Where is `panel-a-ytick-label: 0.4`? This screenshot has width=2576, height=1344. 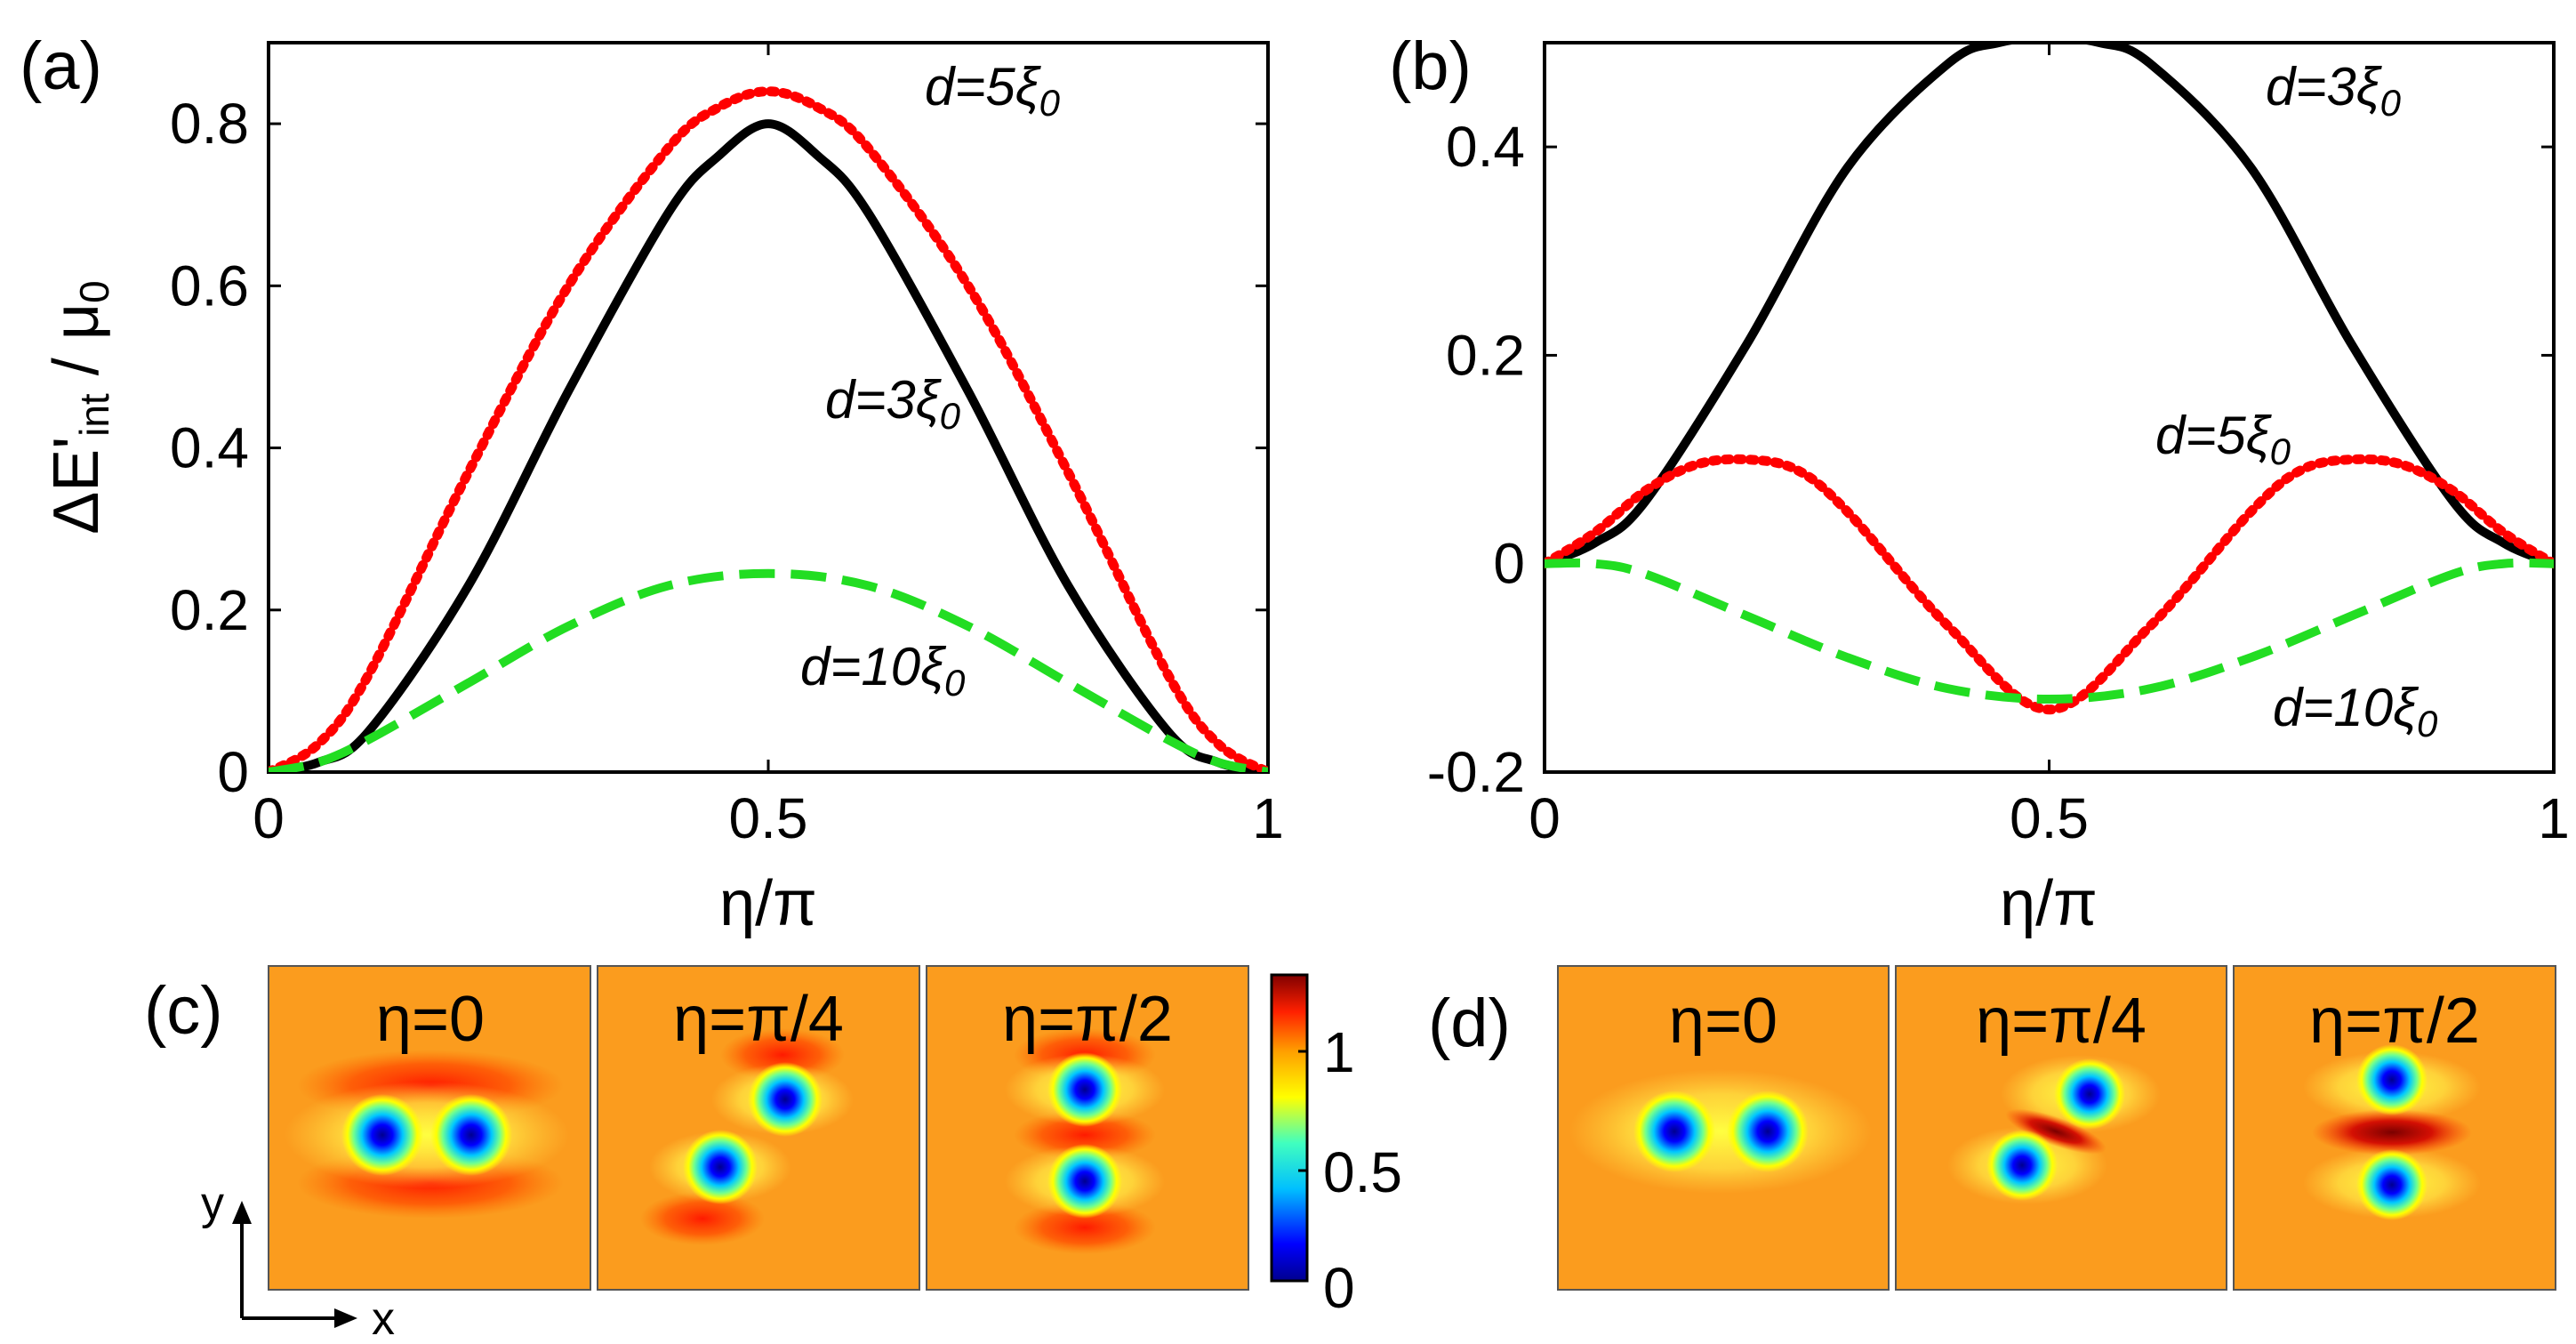 panel-a-ytick-label: 0.4 is located at coordinates (209, 448).